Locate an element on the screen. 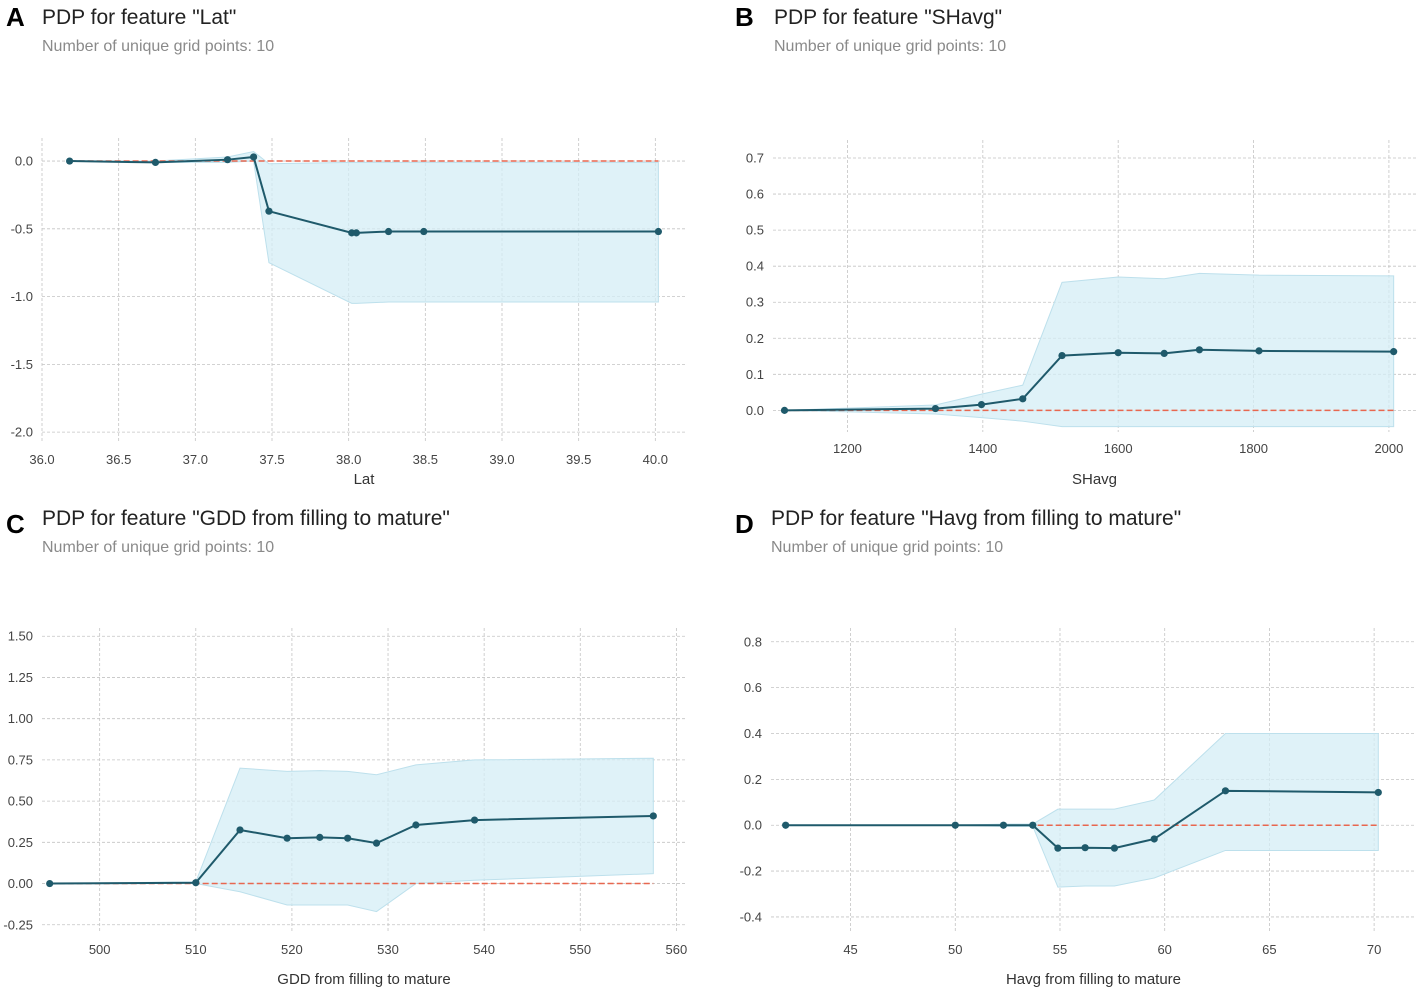 The width and height of the screenshot is (1417, 989). x-tick-label: 2000 is located at coordinates (1388, 448).